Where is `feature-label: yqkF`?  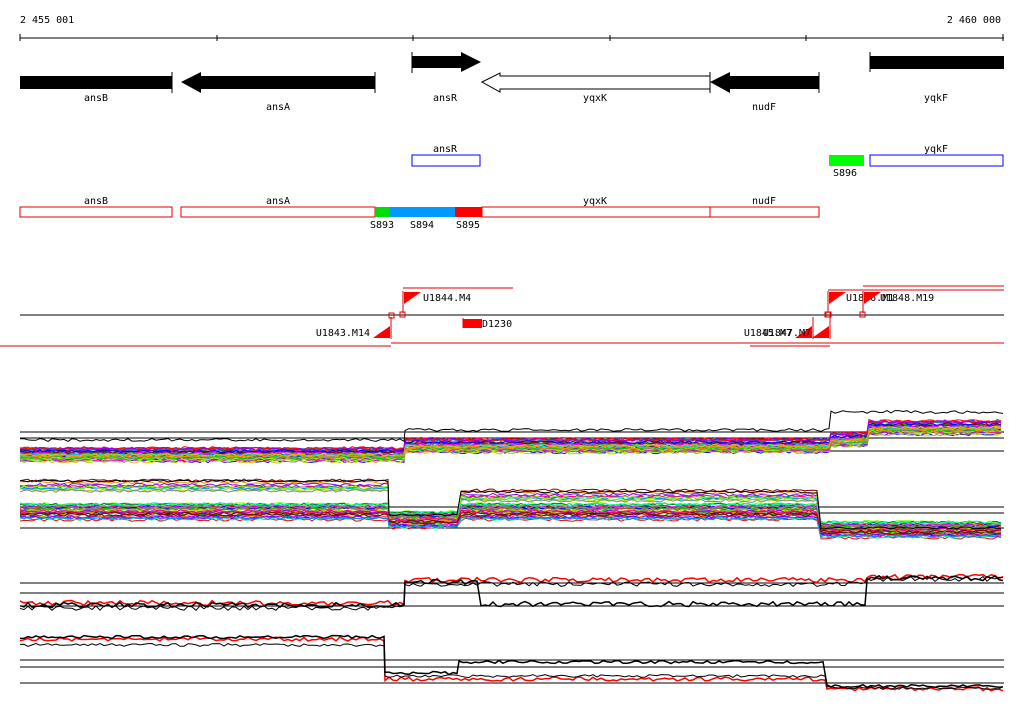 feature-label: yqkF is located at coordinates (936, 149).